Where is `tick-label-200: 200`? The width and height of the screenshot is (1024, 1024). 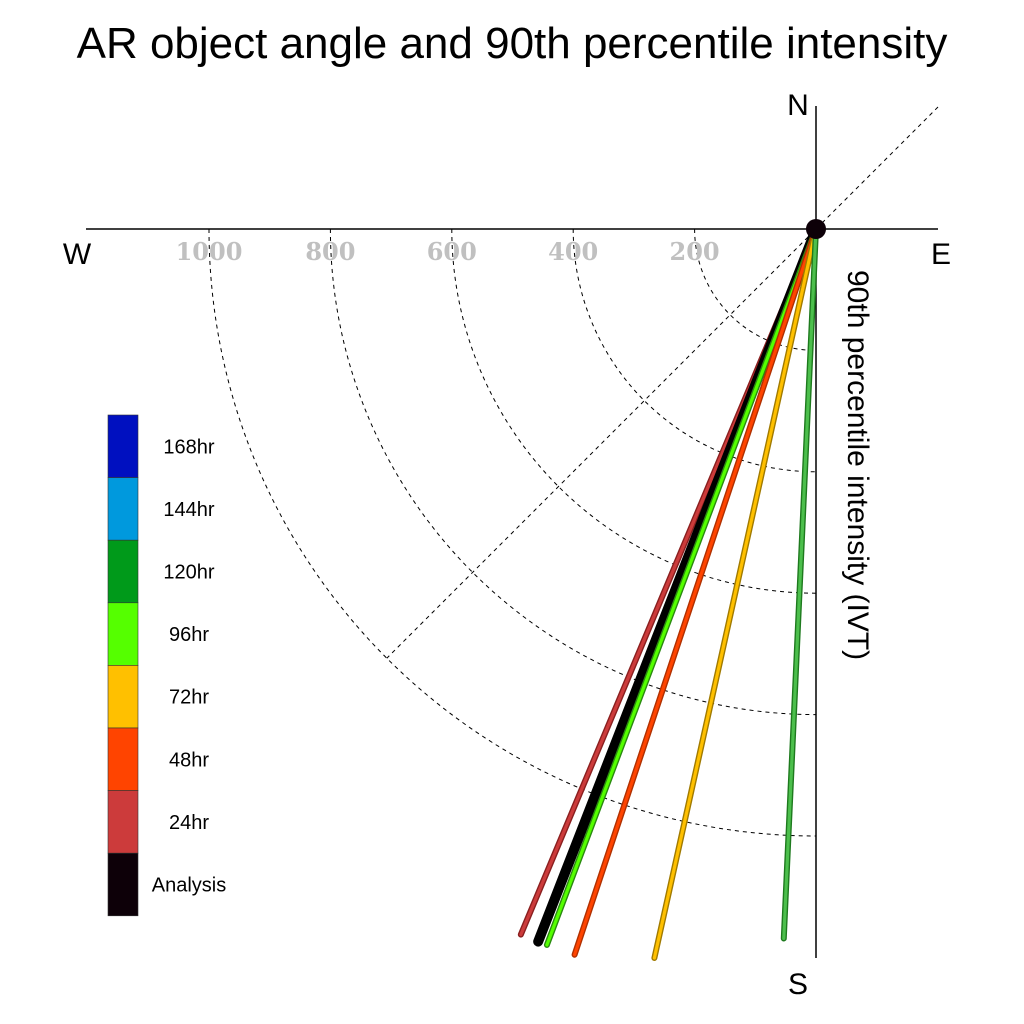
tick-label-200: 200 is located at coordinates (695, 251).